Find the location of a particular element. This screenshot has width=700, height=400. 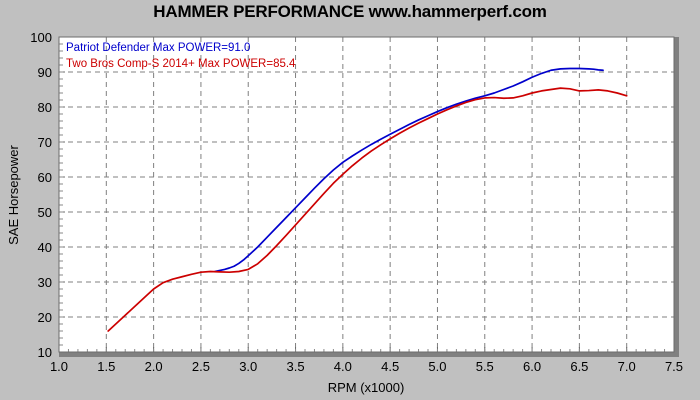

y-tick-label: 90 is located at coordinates (45, 72).